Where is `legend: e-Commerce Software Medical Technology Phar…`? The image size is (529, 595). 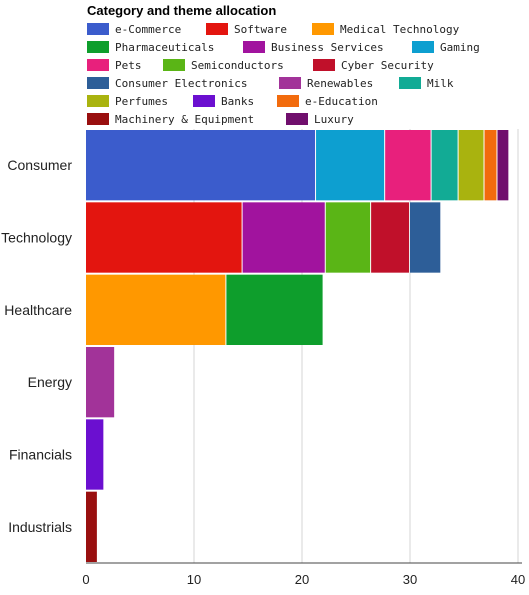
legend: e-Commerce Software Medical Technology Phar… is located at coordinates (283, 74).